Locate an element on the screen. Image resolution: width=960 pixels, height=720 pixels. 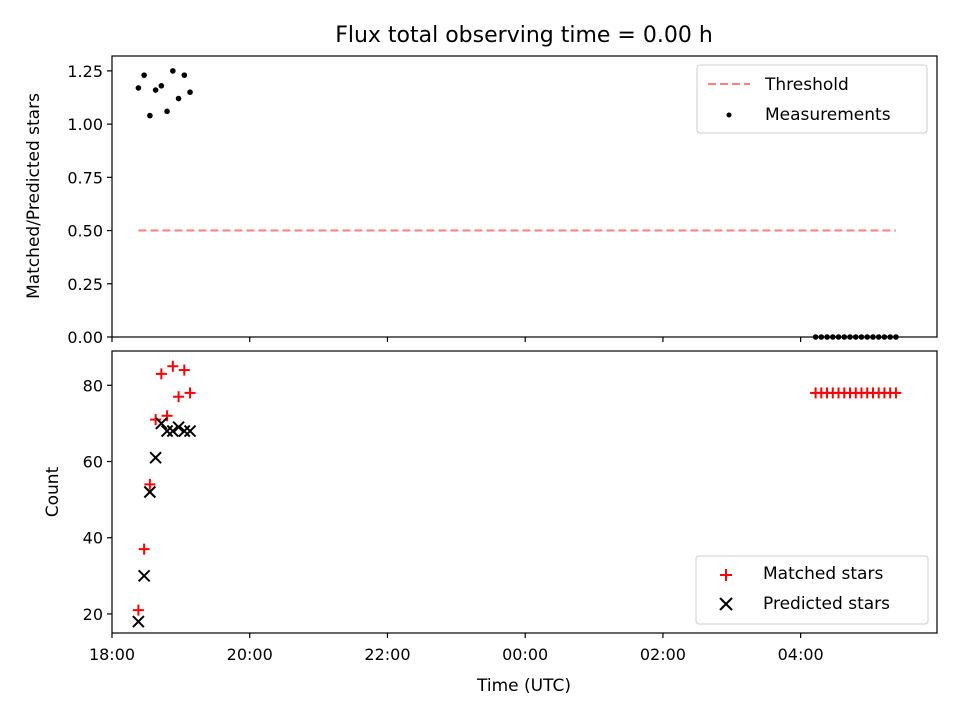
top-legend-box is located at coordinates (812, 99).